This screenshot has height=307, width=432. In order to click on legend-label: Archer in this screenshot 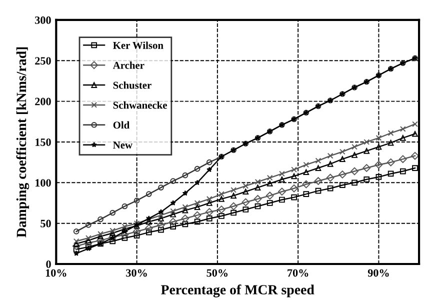, I will do `click(128, 65)`.